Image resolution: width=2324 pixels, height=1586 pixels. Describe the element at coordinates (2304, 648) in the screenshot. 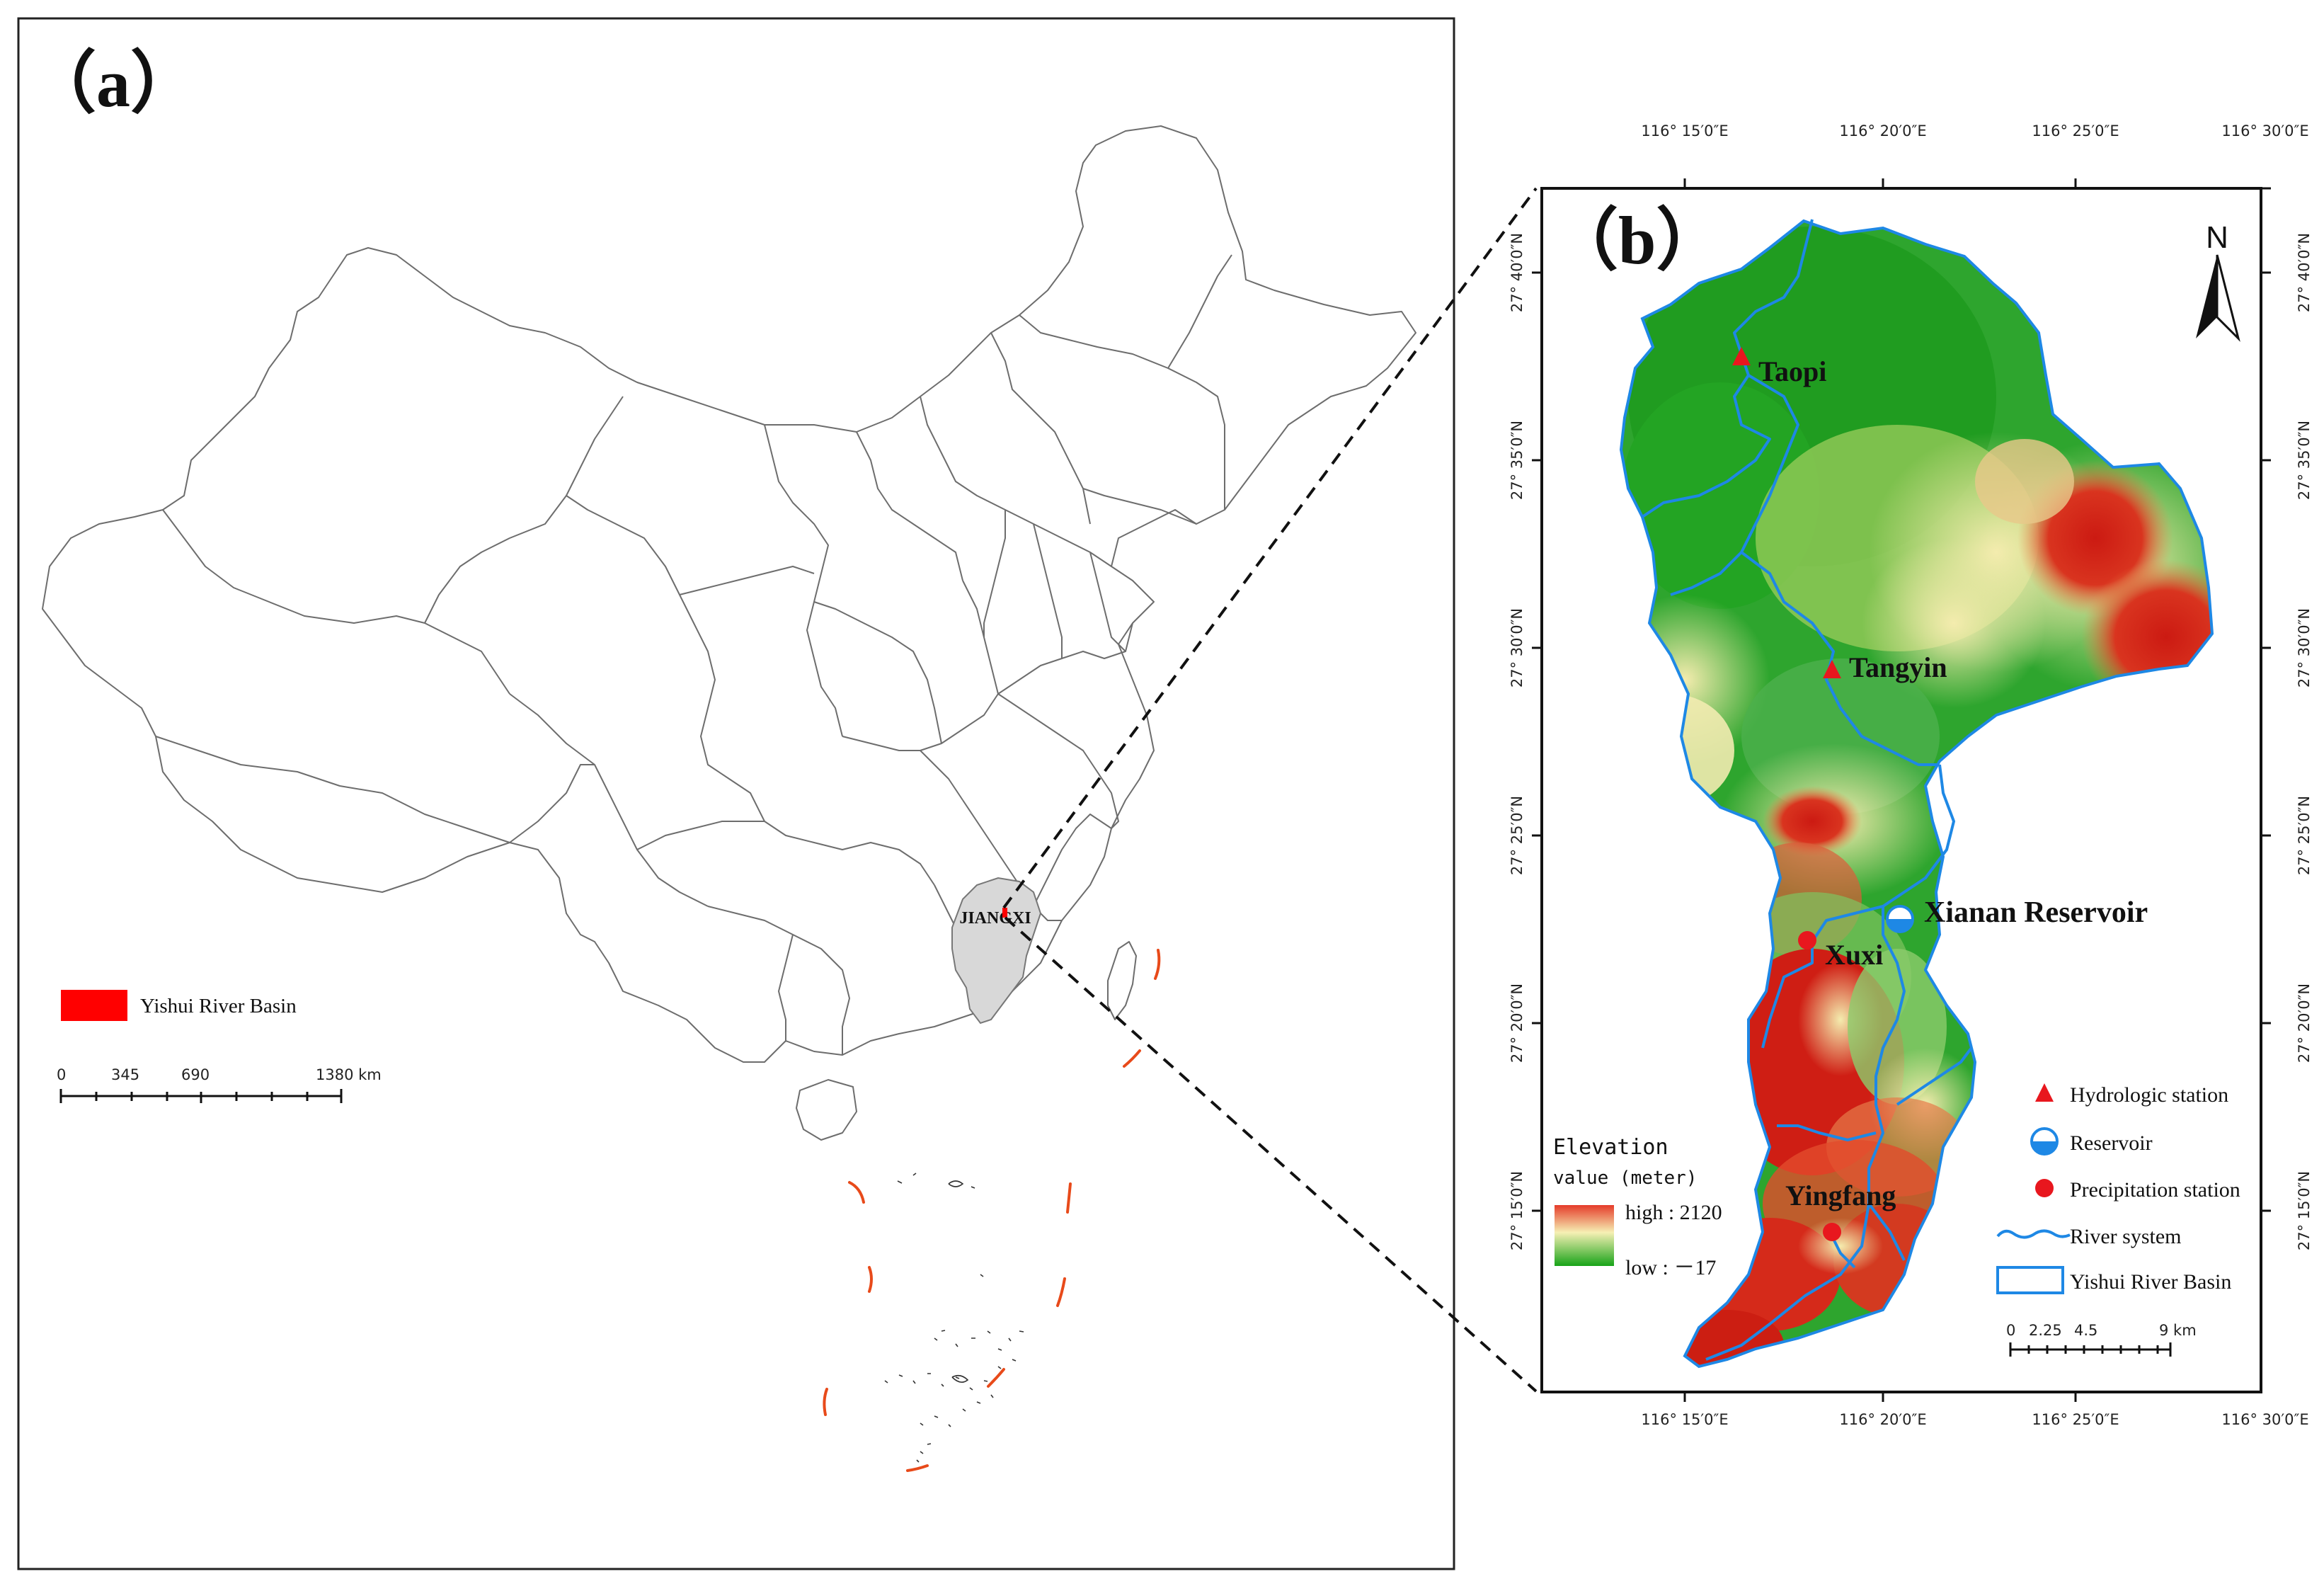

I see `lat-right-3: 27° 30′0″N` at that location.